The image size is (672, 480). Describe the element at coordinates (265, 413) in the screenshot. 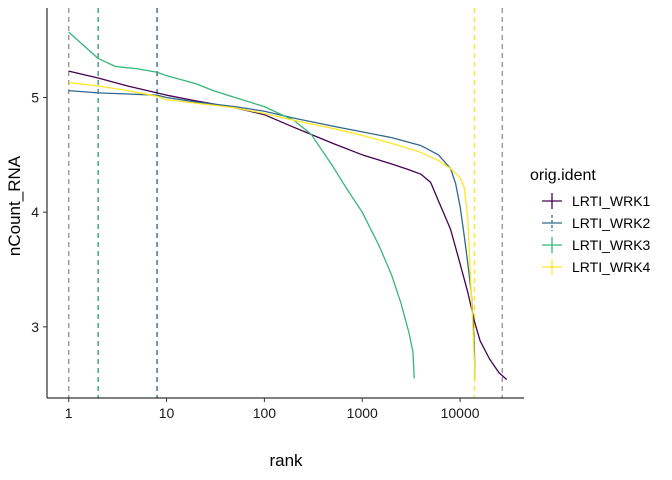

I see `x-tick-label-100: 100` at that location.